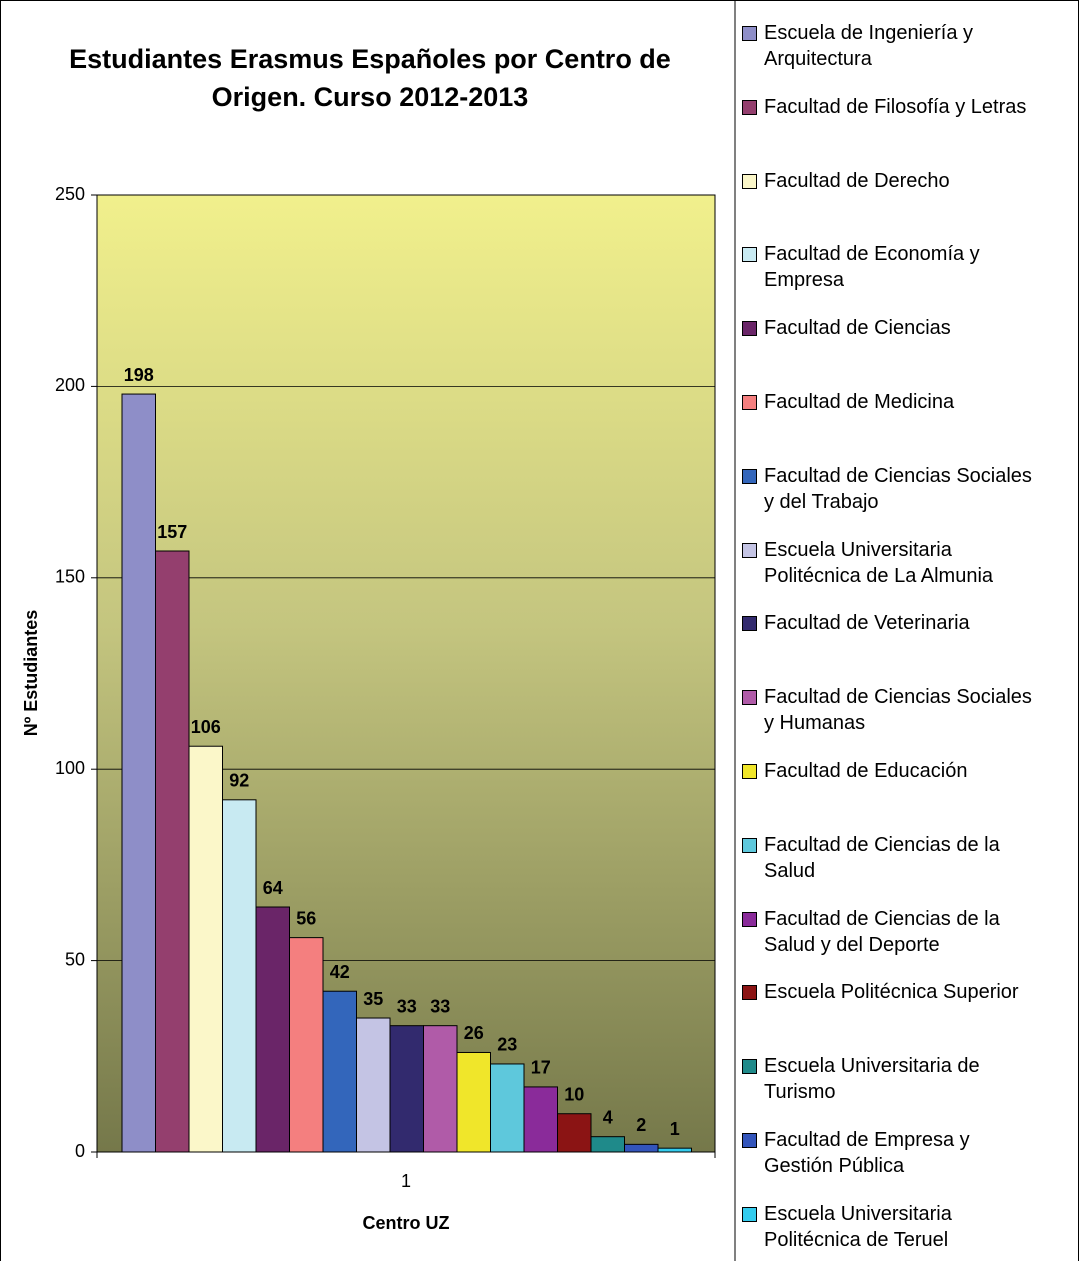 This screenshot has width=1079, height=1261. I want to click on value-label: 106, so click(206, 727).